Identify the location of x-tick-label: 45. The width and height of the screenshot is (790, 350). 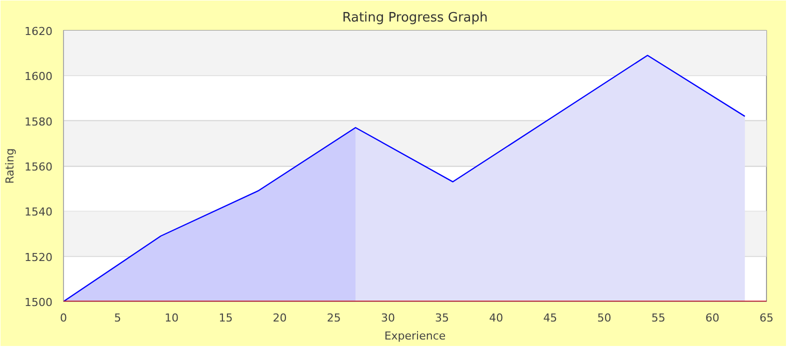
(550, 318).